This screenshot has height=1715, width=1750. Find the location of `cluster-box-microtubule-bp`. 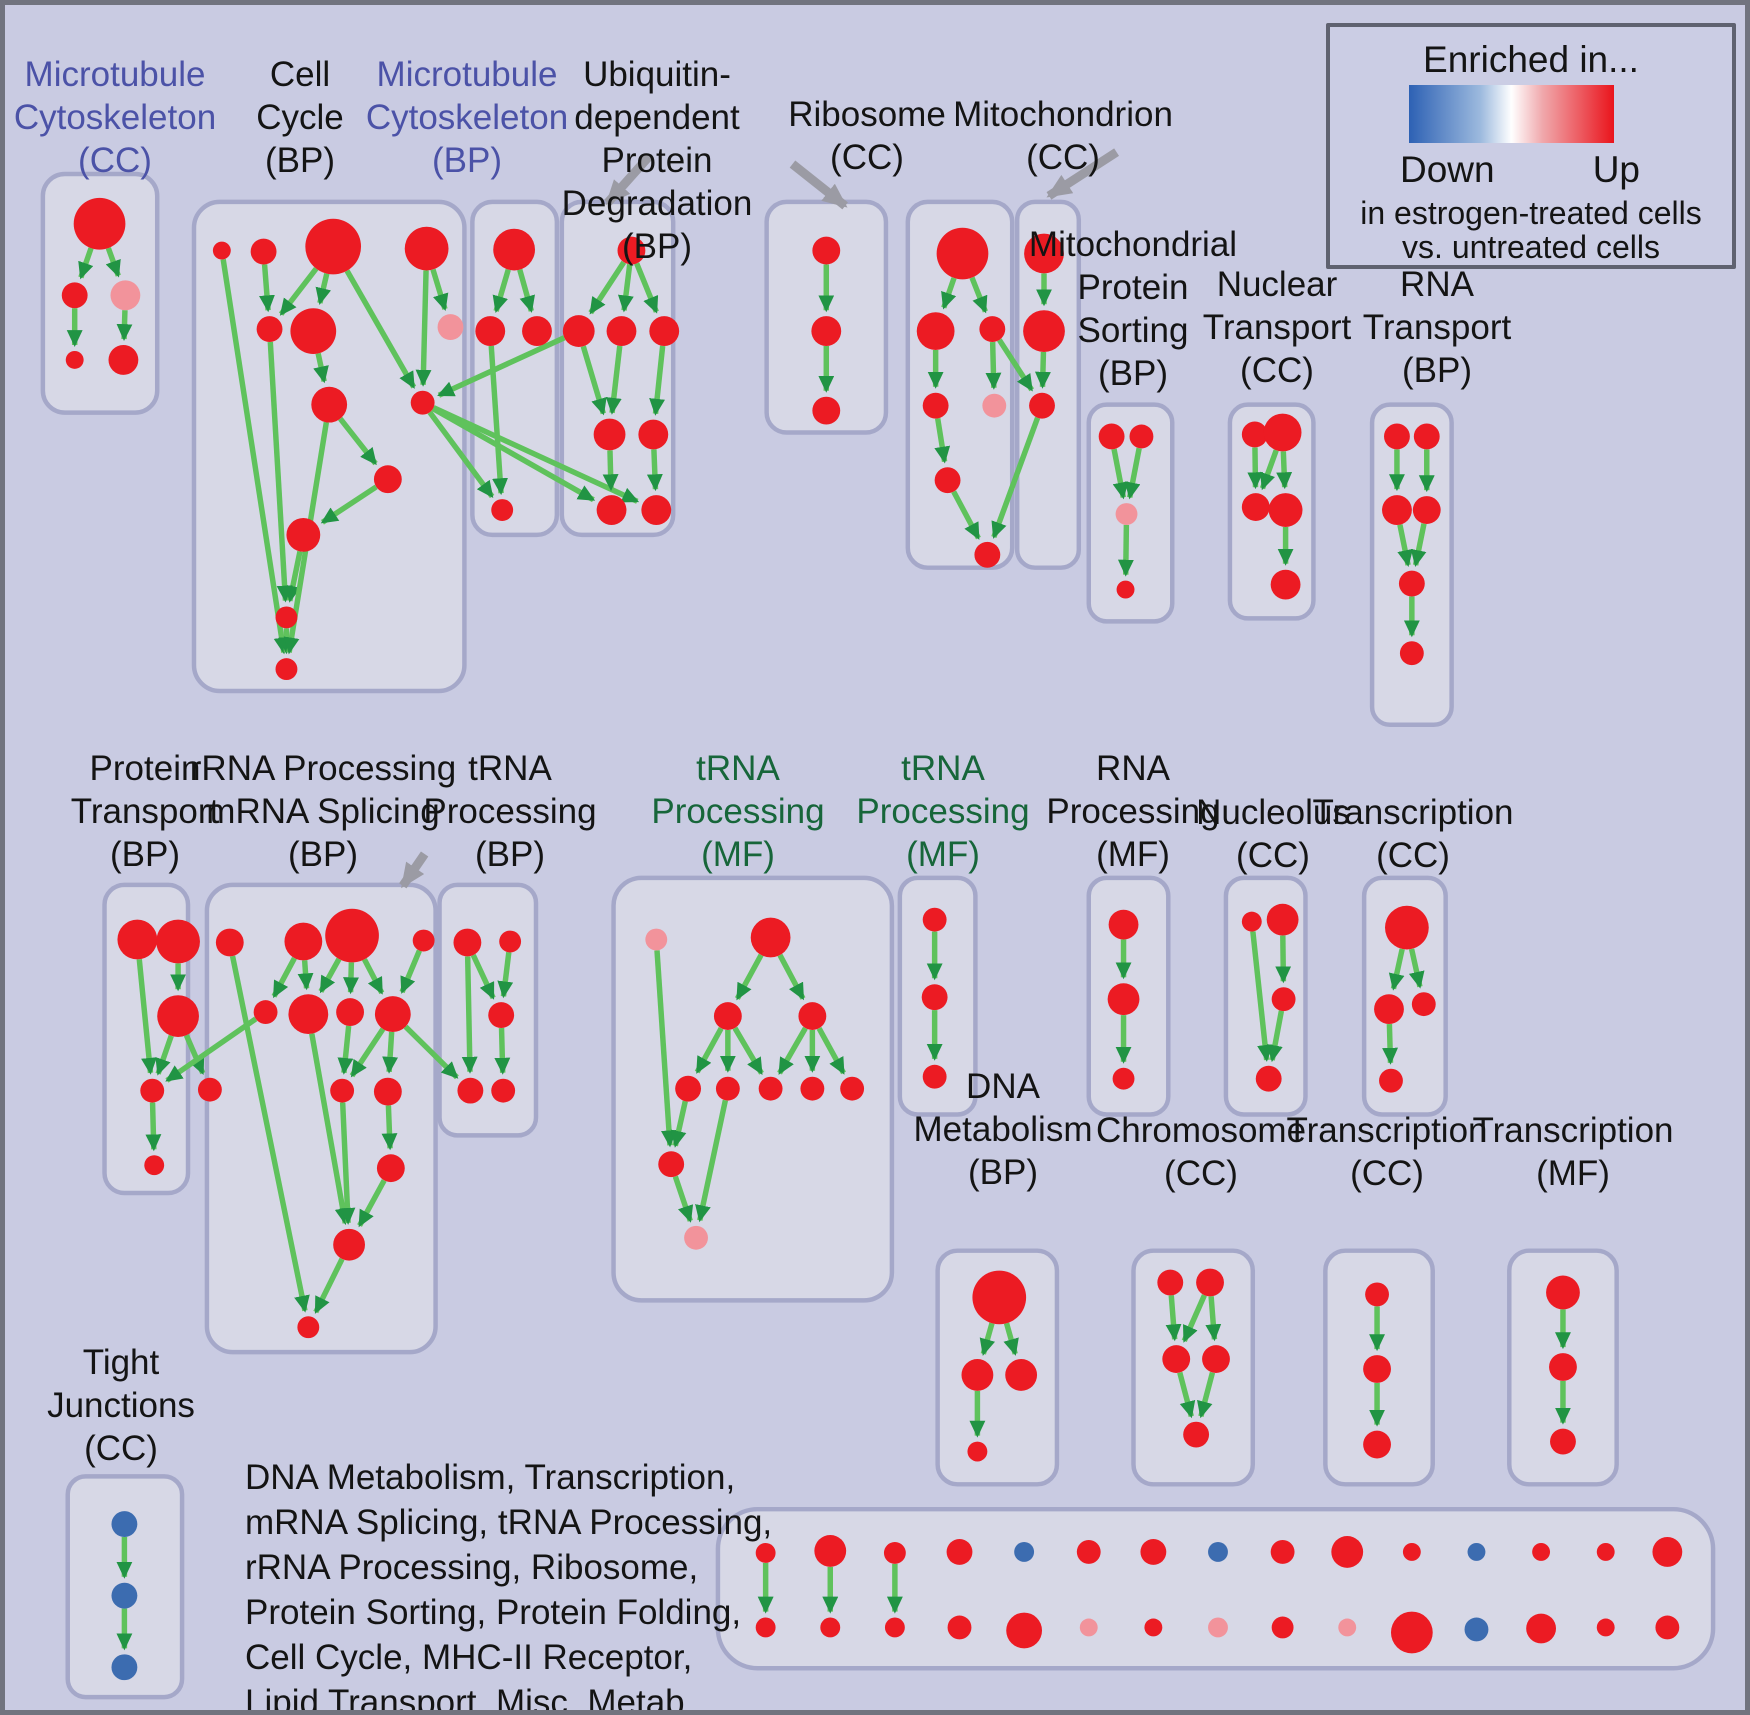

cluster-box-microtubule-bp is located at coordinates (515, 368).